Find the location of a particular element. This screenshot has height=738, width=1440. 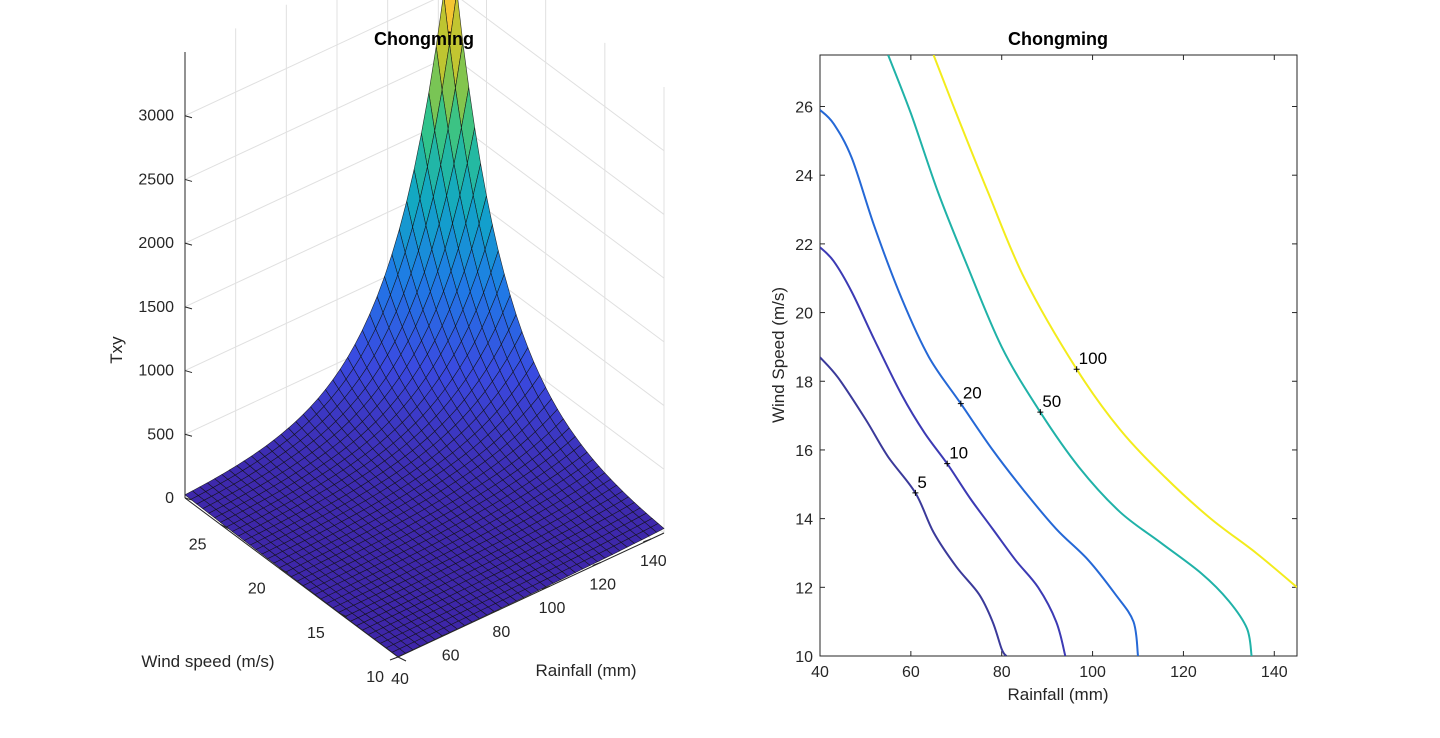

contour-y-tick-label: 14 is located at coordinates (804, 520).